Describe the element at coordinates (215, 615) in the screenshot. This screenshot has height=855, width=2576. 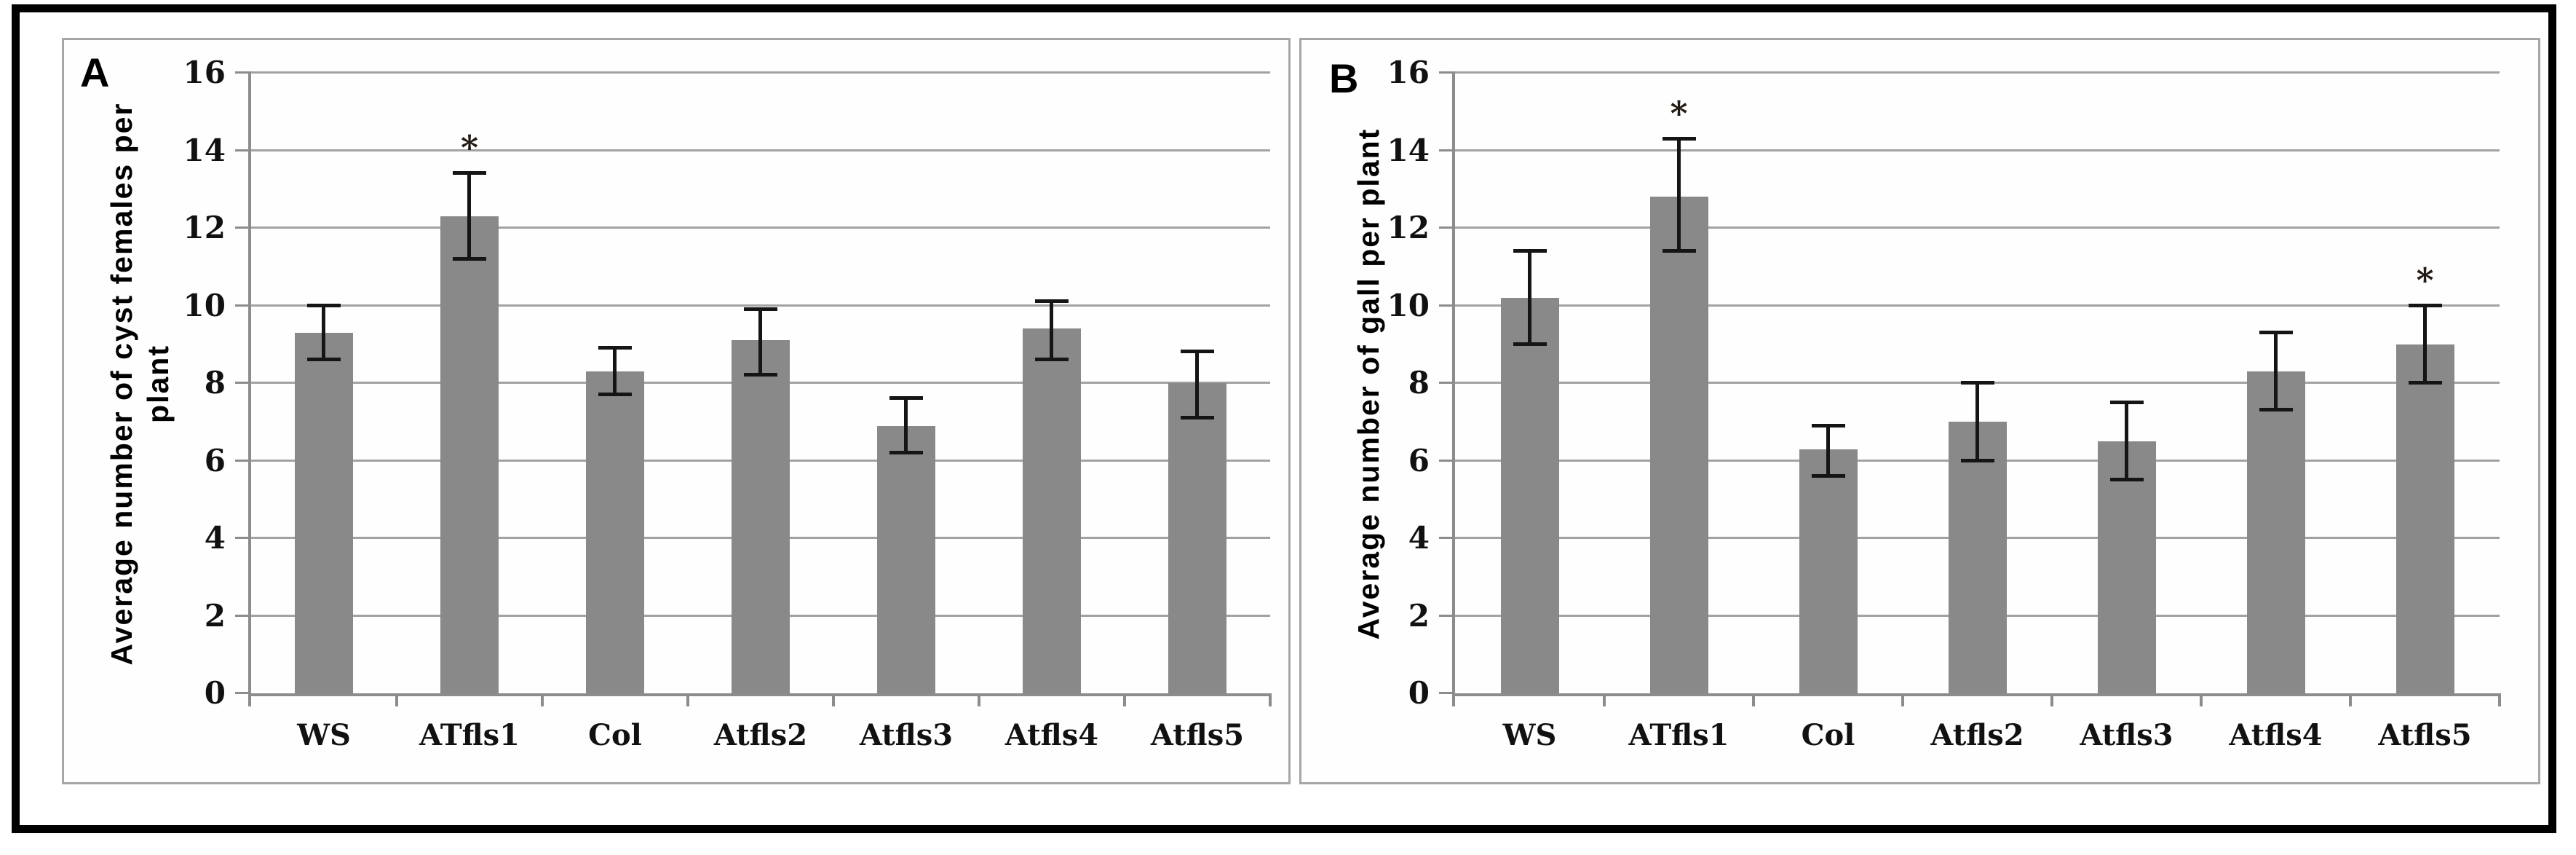
I see `y-axis-tick-label: 2` at that location.